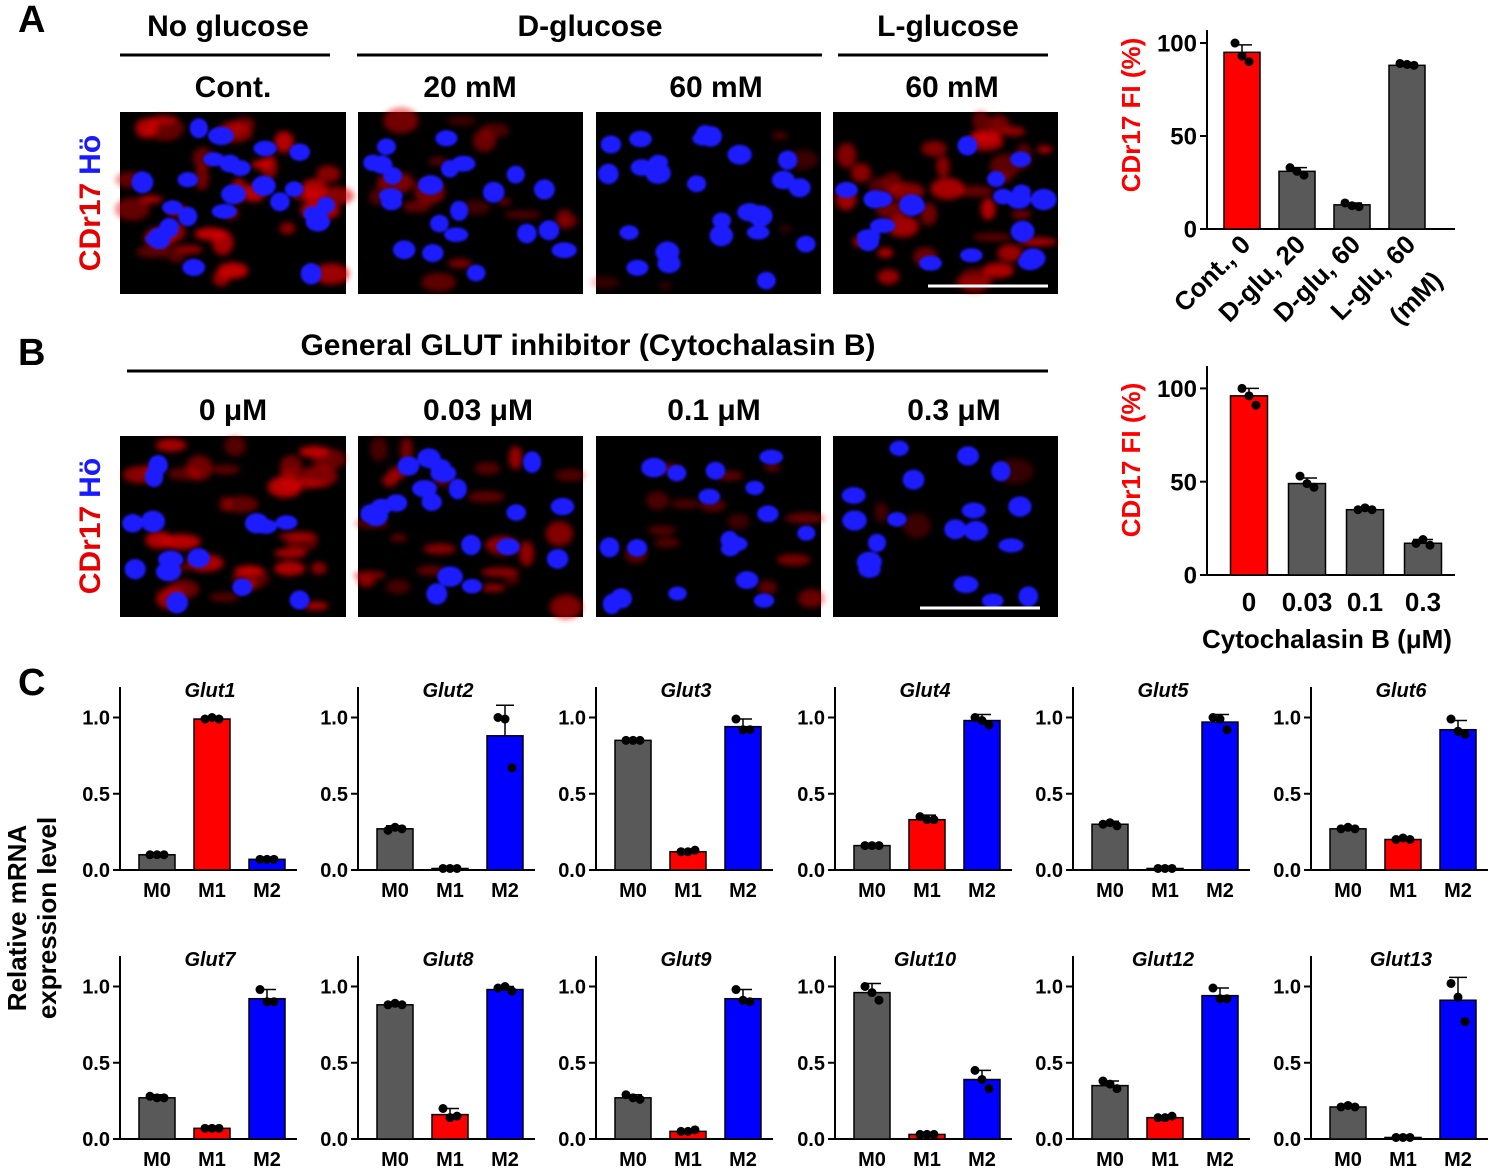  I want to click on gene-chart-glut7: 0.0 0.5 1.0 Glut7 M0 M1 M2, so click(189, 1058).